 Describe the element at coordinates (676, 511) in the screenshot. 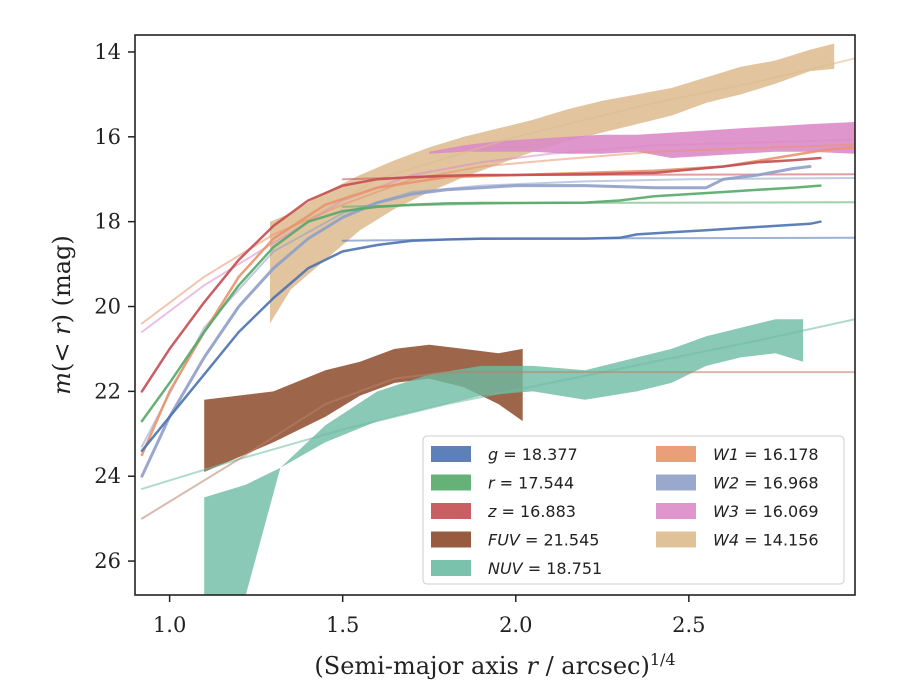

I see `legend-swatch-w3` at that location.